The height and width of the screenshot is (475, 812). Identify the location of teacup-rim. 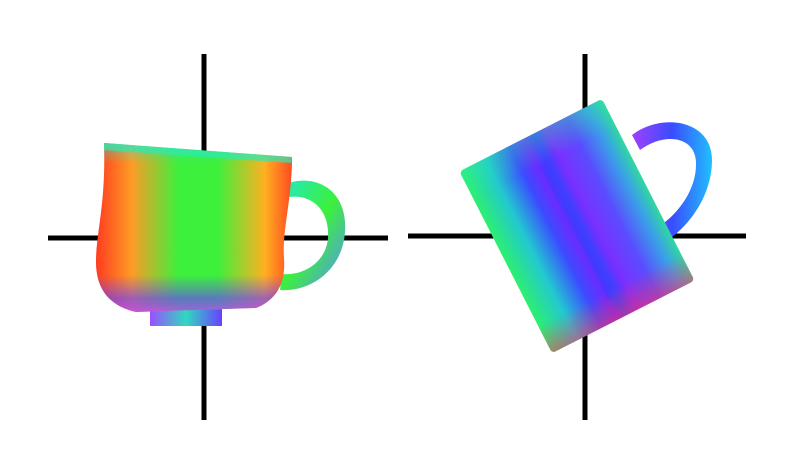
(198, 153).